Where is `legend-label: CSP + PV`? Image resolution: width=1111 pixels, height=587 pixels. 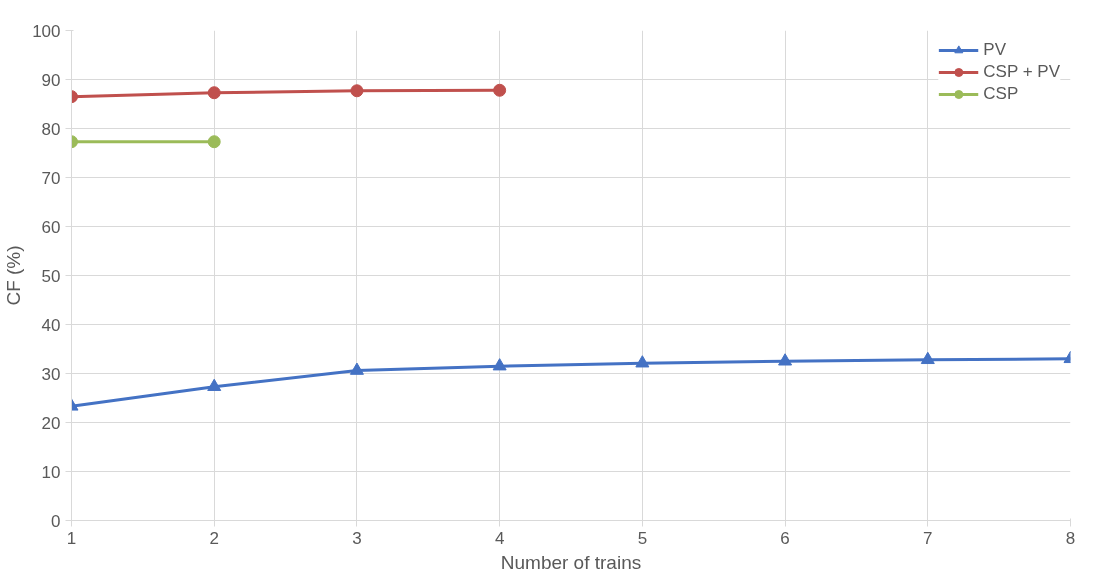 legend-label: CSP + PV is located at coordinates (1021, 72).